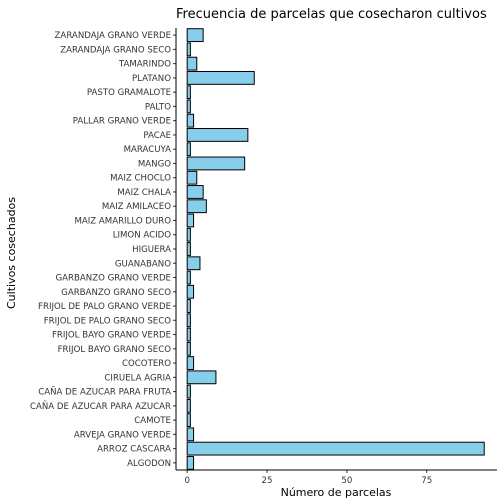 The width and height of the screenshot is (504, 504). I want to click on category-label: MAIZ CHALA, so click(144, 193).